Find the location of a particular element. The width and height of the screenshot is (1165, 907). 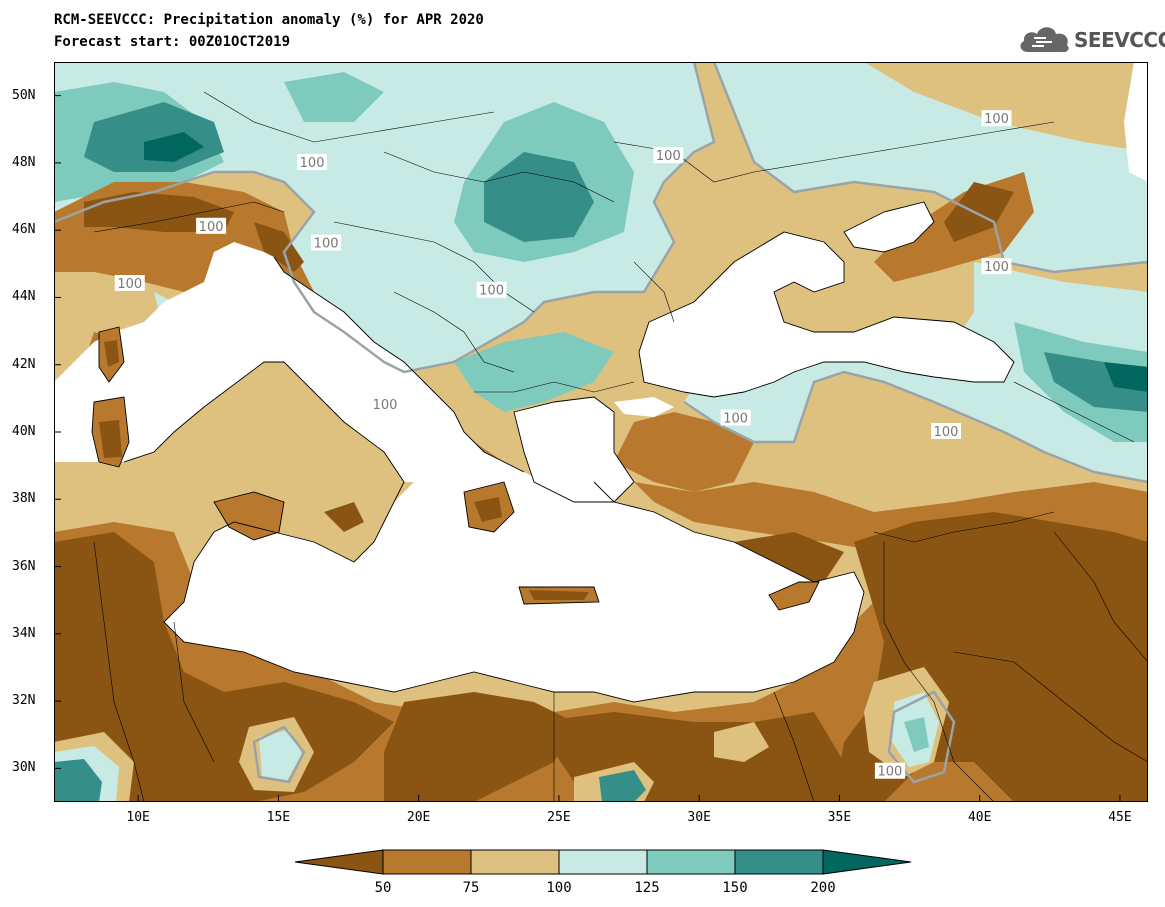

colorbar-label: 150 is located at coordinates (734, 888).